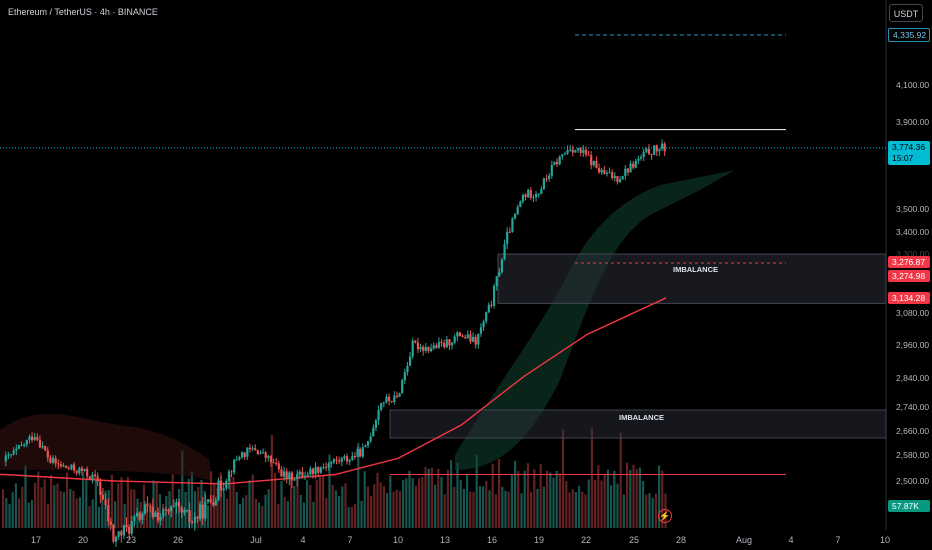  I want to click on last-price-tag: 3,774.36 15:07, so click(909, 153).